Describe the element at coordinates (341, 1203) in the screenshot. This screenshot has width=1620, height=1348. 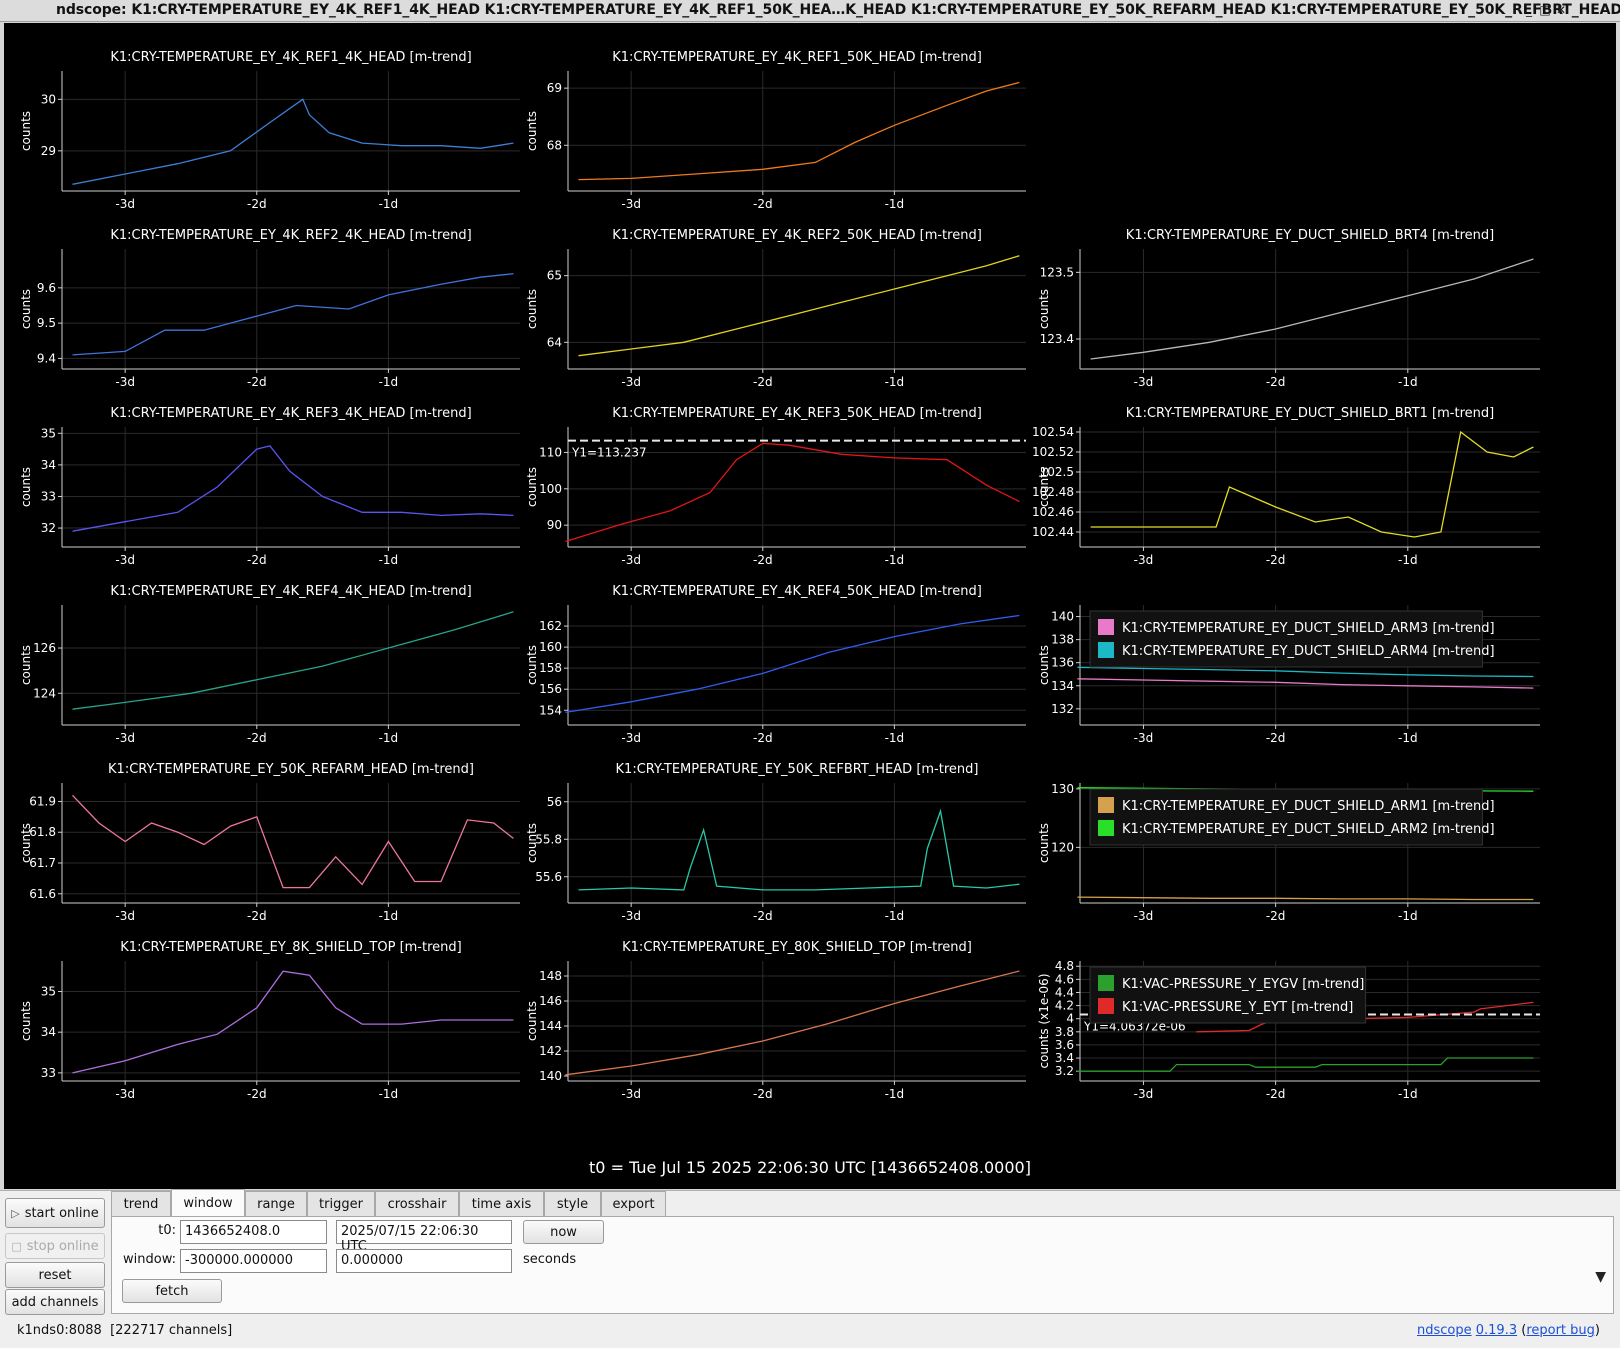
I see `tab-trigger: trigger` at that location.